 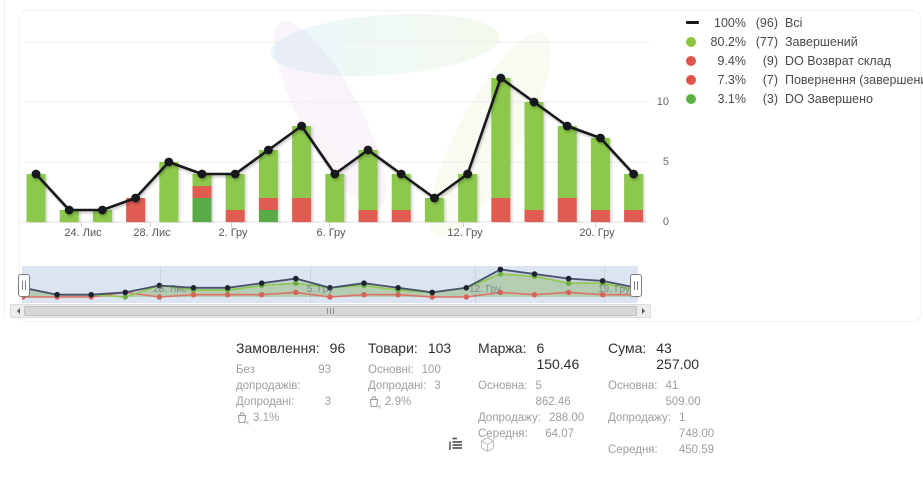 I want to click on legend-label: DO Возврат склад, so click(x=838, y=60).